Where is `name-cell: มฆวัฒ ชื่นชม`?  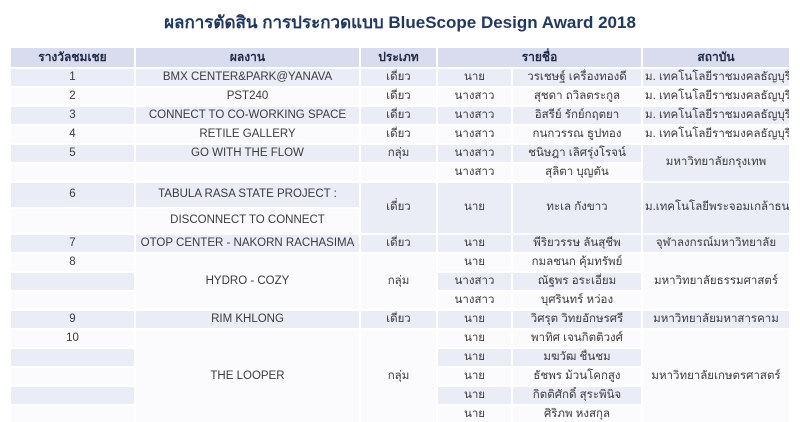
name-cell: มฆวัฒ ชื่นชม is located at coordinates (577, 357).